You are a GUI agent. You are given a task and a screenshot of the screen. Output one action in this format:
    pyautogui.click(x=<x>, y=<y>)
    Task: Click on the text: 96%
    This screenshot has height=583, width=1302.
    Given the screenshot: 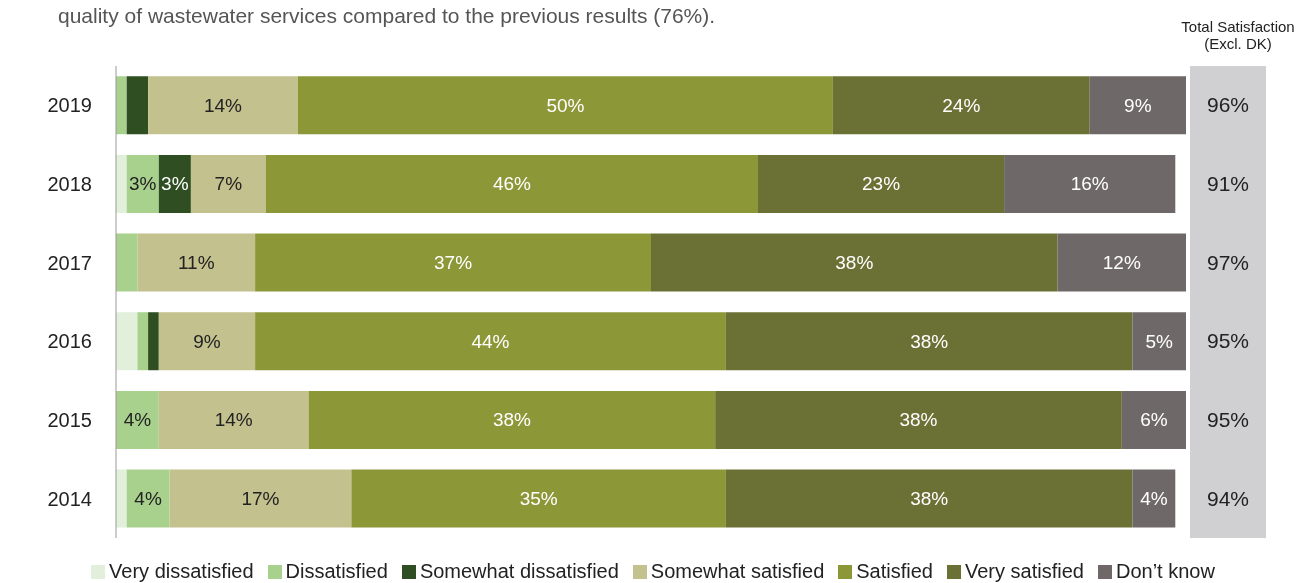 What is the action you would take?
    pyautogui.click(x=1228, y=105)
    